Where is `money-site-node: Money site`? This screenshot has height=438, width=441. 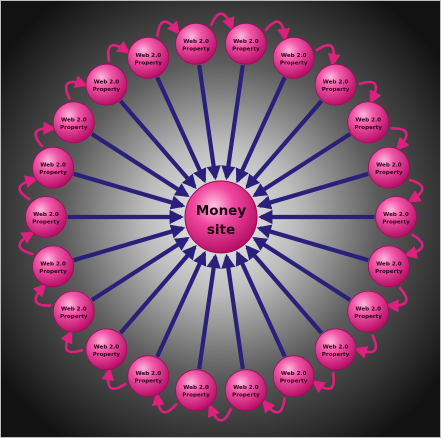
money-site-node: Money site is located at coordinates (221, 217).